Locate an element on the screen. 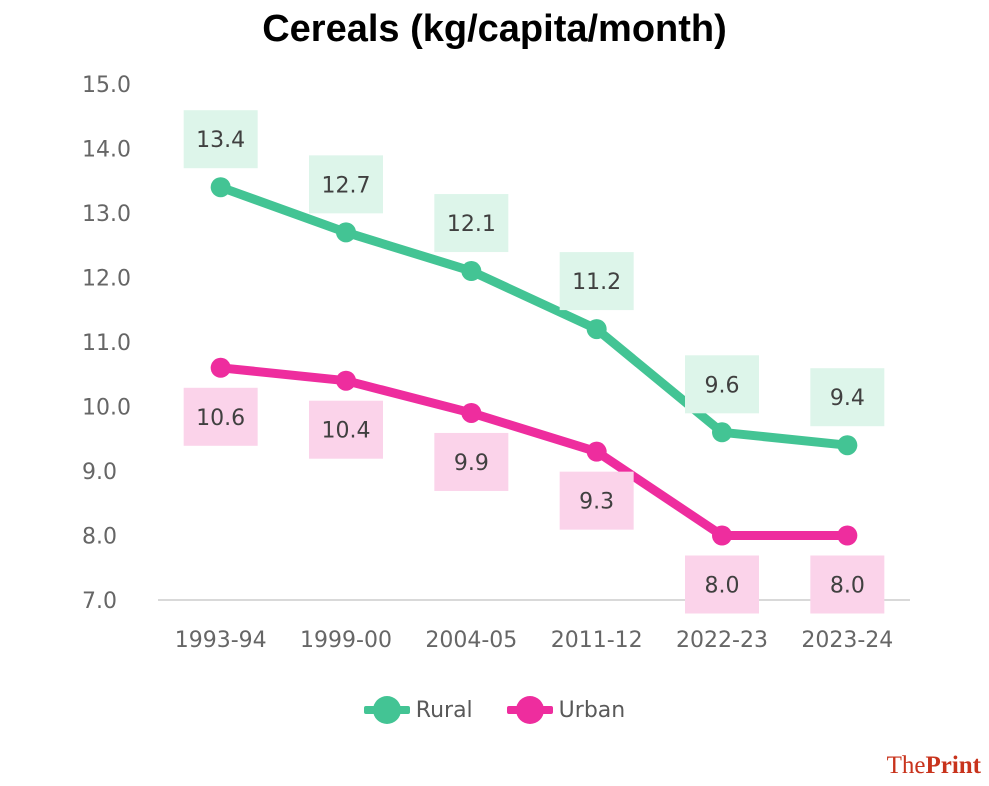 The width and height of the screenshot is (989, 786). legend-item-urban: Urban is located at coordinates (566, 710).